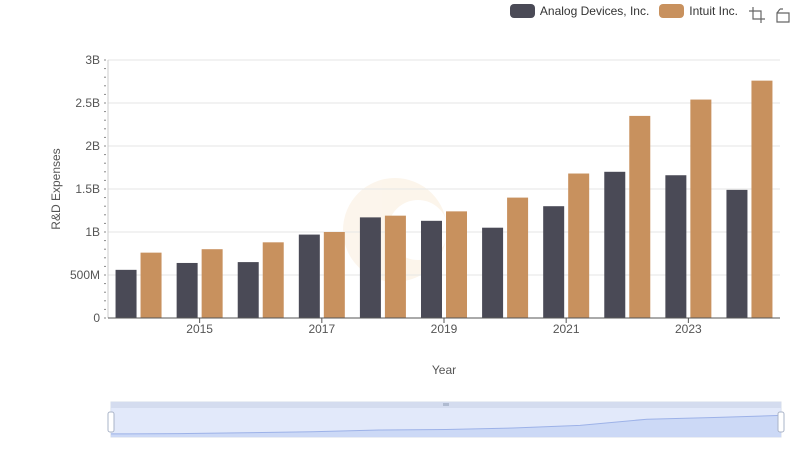  Describe the element at coordinates (370, 267) in the screenshot. I see `bar-analog-devices-2018` at that location.